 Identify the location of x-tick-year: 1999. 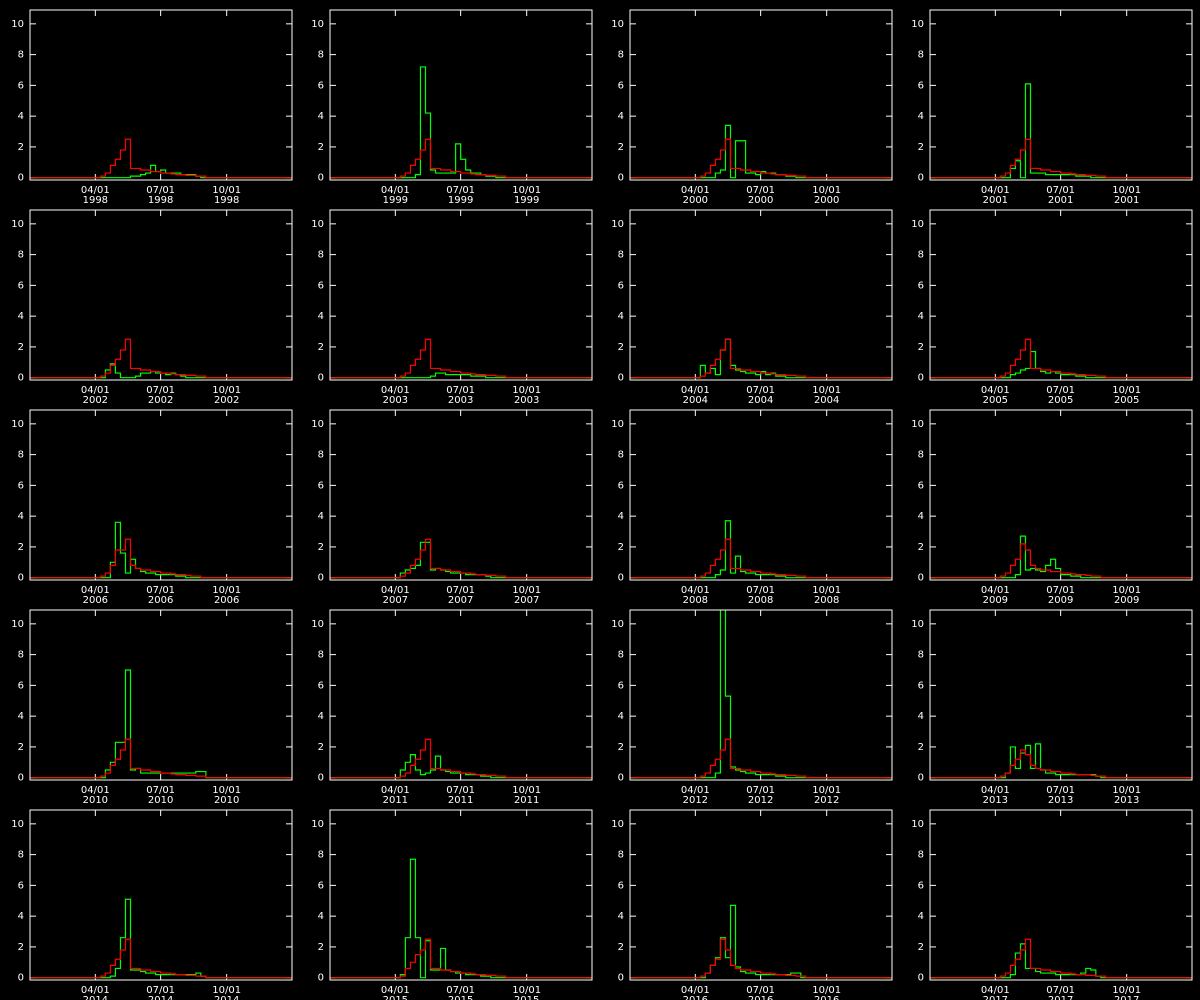
(460, 200).